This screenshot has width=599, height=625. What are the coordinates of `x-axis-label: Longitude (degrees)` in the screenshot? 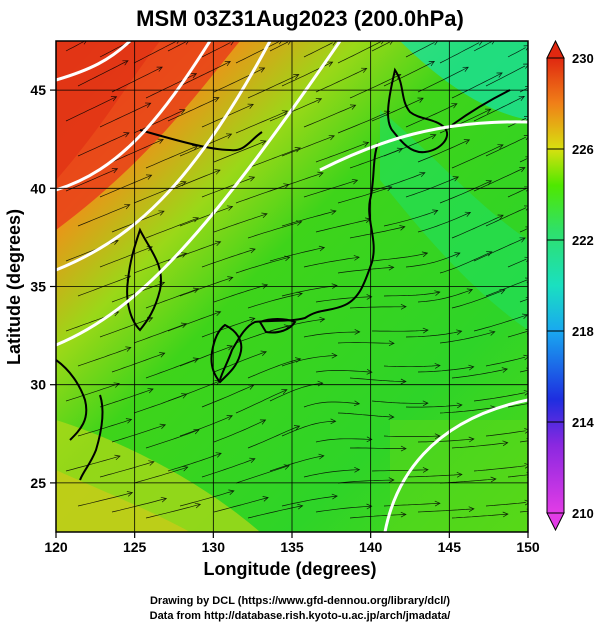 It's located at (289, 569).